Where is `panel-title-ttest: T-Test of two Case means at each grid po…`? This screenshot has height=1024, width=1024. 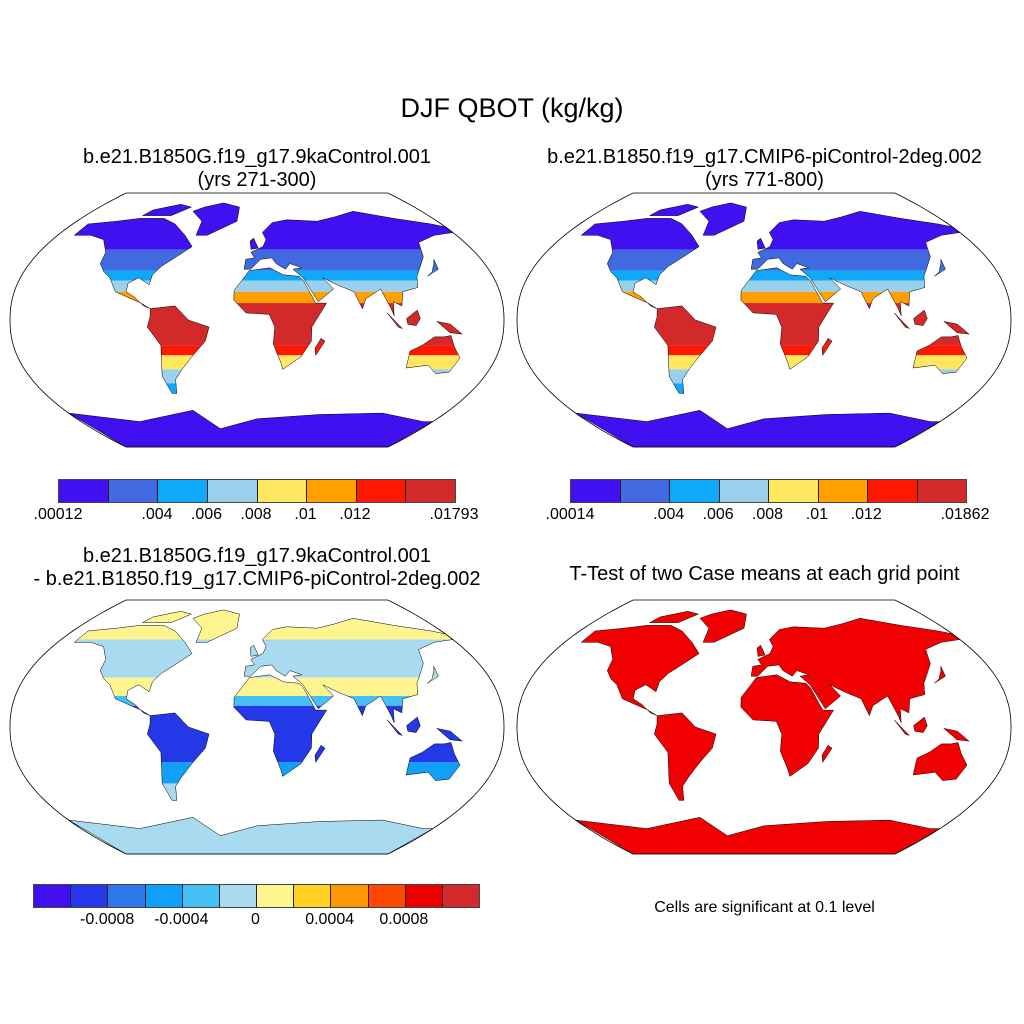
panel-title-ttest: T-Test of two Case means at each grid po… is located at coordinates (764, 574).